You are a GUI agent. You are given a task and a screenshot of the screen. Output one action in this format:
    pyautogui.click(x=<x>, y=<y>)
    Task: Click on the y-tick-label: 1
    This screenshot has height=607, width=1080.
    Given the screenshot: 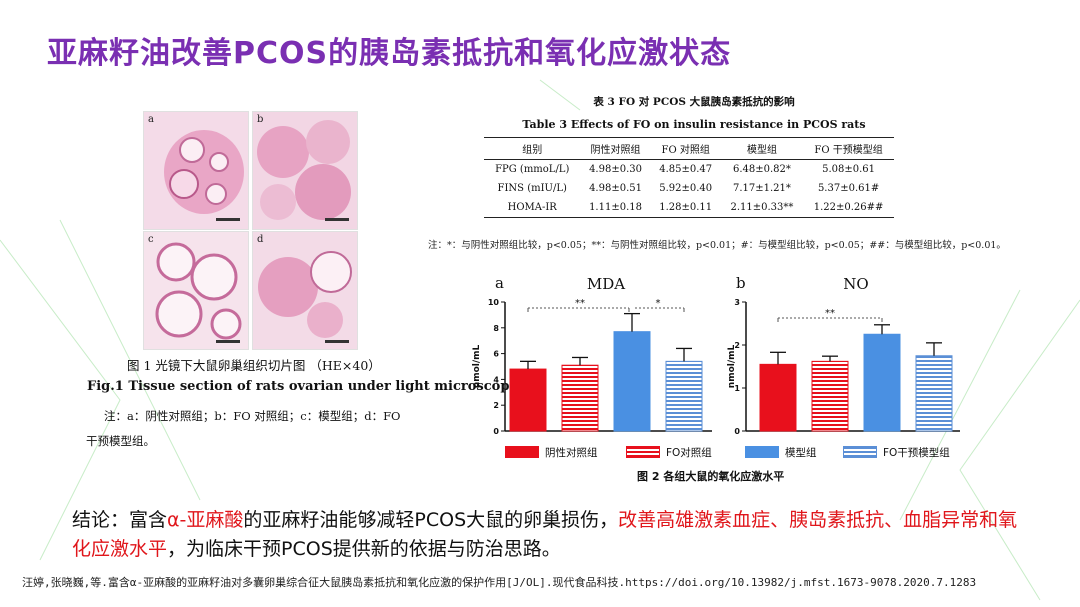 What is the action you would take?
    pyautogui.click(x=737, y=388)
    